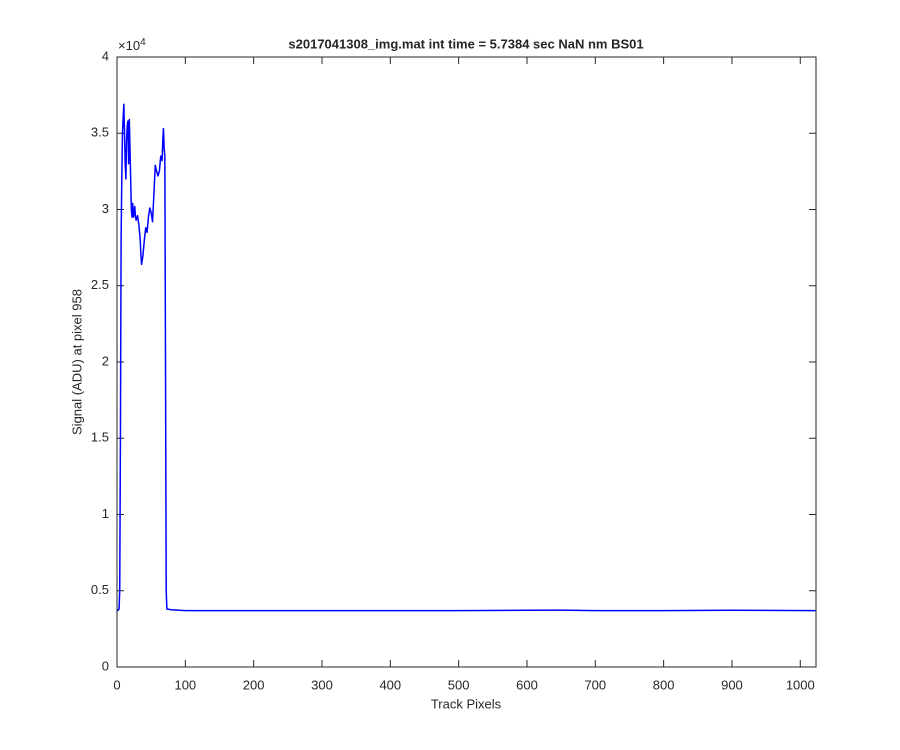 This screenshot has width=900, height=750. I want to click on y-tick-label: 2.5, so click(100, 284).